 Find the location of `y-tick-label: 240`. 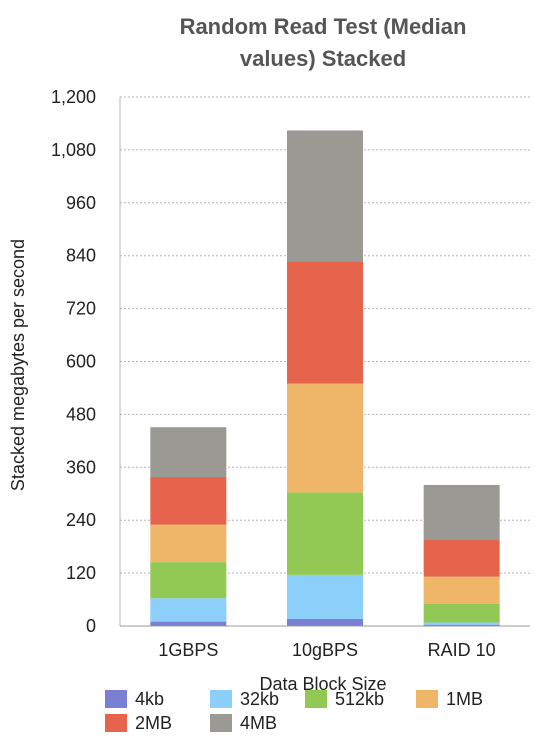

y-tick-label: 240 is located at coordinates (81, 520).